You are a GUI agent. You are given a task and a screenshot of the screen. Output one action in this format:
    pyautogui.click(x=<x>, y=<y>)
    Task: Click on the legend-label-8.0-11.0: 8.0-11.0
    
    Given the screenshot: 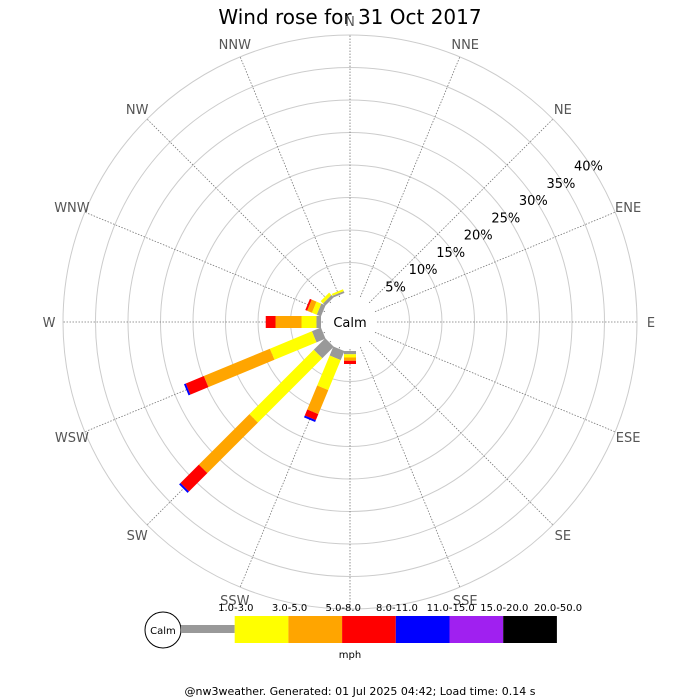 What is the action you would take?
    pyautogui.click(x=397, y=608)
    